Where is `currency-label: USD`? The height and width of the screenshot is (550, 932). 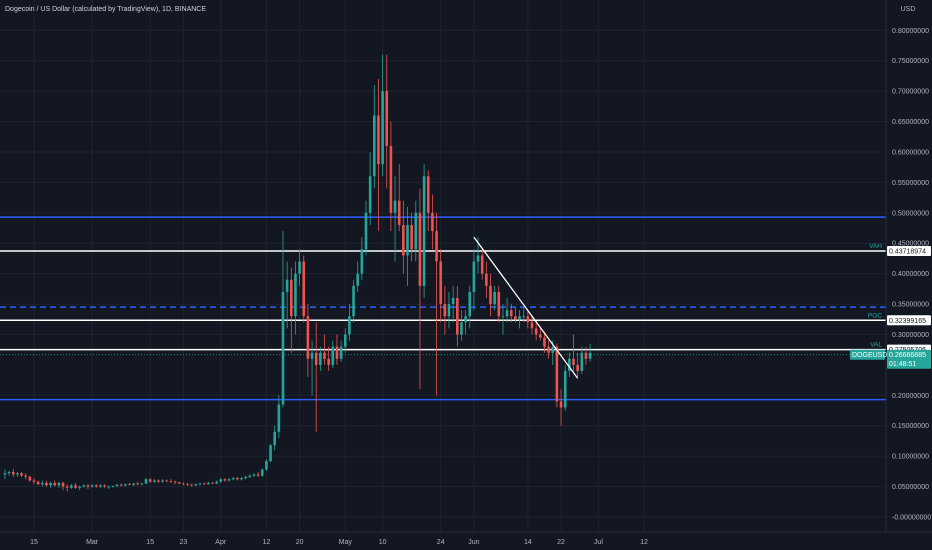
currency-label: USD is located at coordinates (908, 9).